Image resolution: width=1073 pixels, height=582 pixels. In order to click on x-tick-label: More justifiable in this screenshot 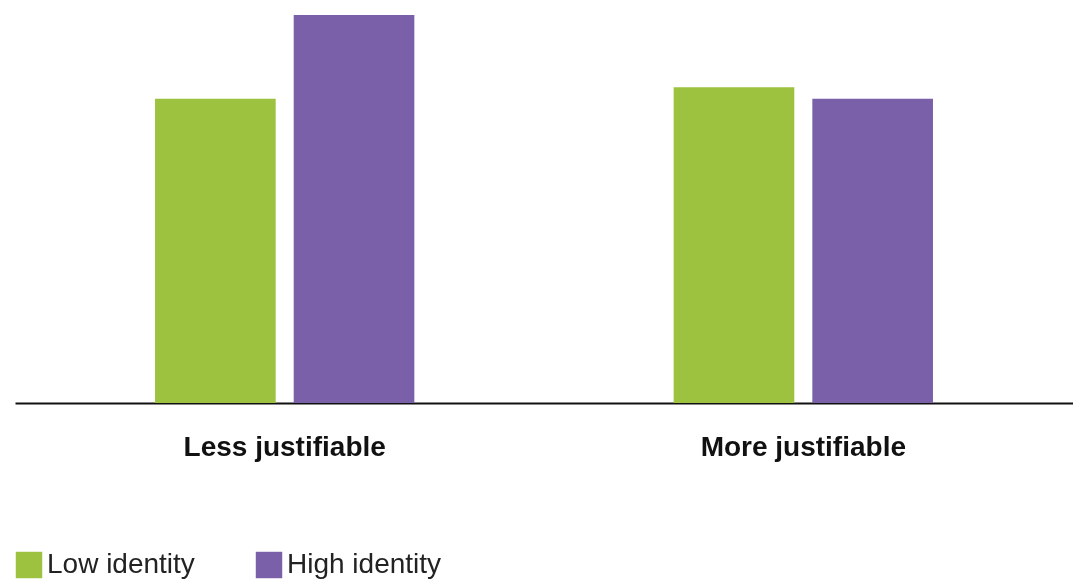, I will do `click(803, 446)`.